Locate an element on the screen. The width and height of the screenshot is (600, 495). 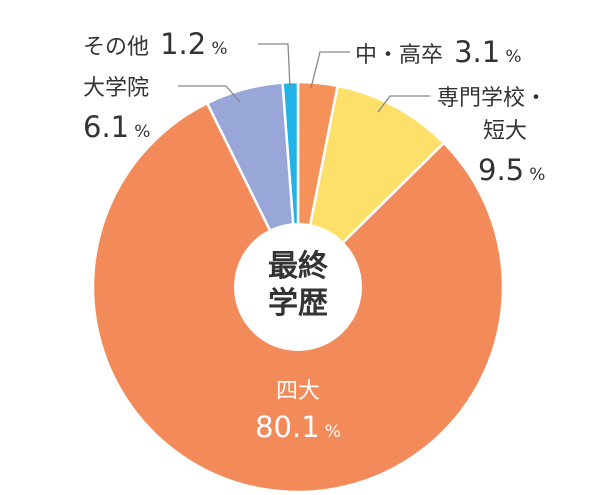
slice-value-yondai: 80.1 % is located at coordinates (298, 427).